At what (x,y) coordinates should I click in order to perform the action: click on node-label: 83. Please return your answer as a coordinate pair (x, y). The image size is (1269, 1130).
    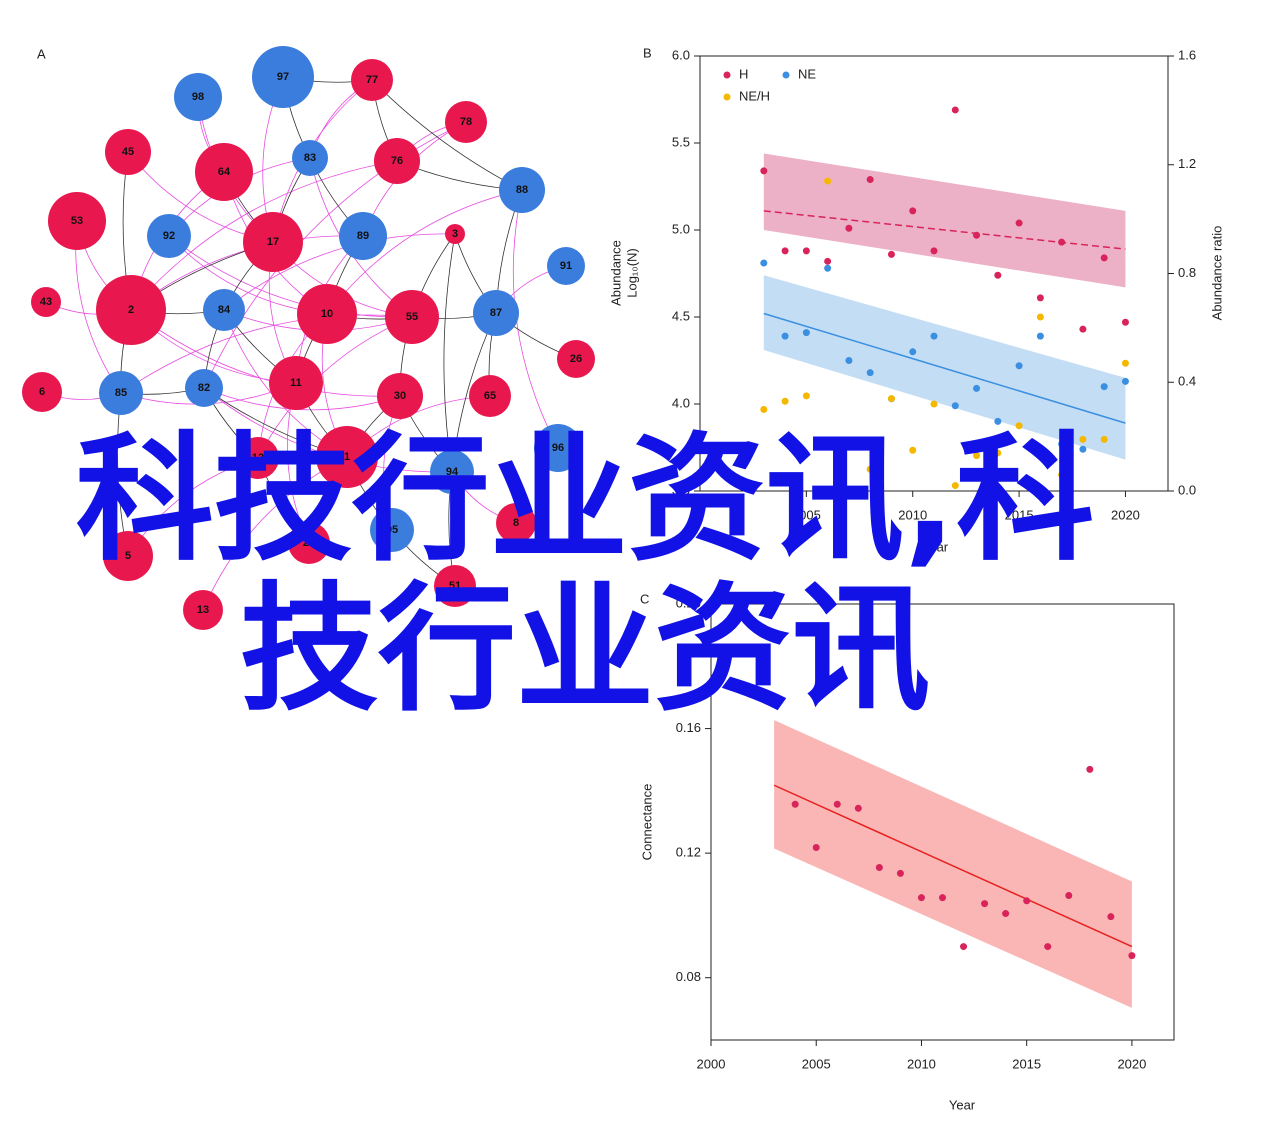
    Looking at the image, I should click on (310, 158).